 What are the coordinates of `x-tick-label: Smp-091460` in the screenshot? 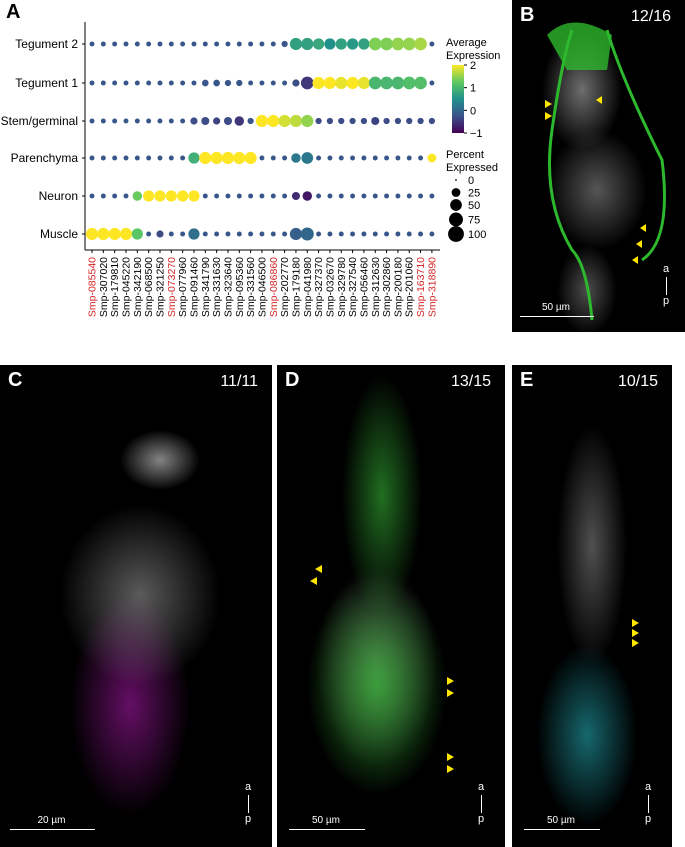 It's located at (194, 287).